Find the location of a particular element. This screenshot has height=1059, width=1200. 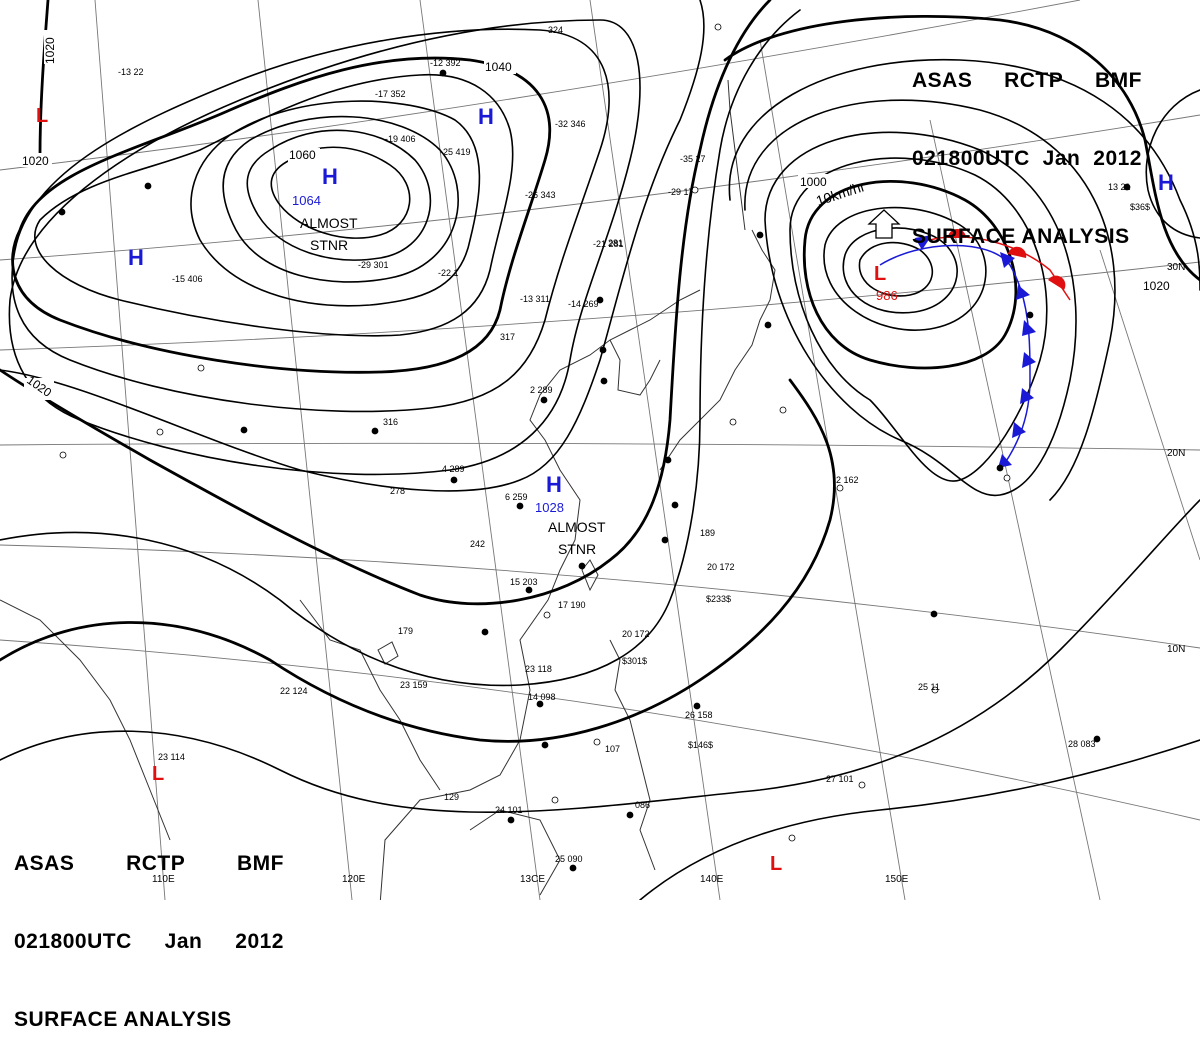

station-label: 14 098 is located at coordinates (542, 697).